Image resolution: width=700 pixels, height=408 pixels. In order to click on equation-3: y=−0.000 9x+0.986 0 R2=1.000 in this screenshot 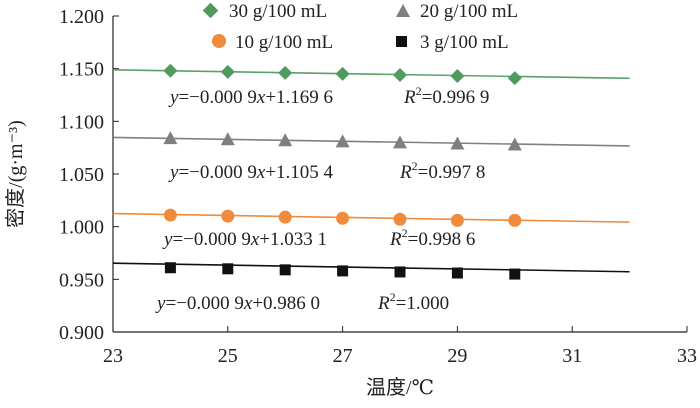, I will do `click(302, 302)`.